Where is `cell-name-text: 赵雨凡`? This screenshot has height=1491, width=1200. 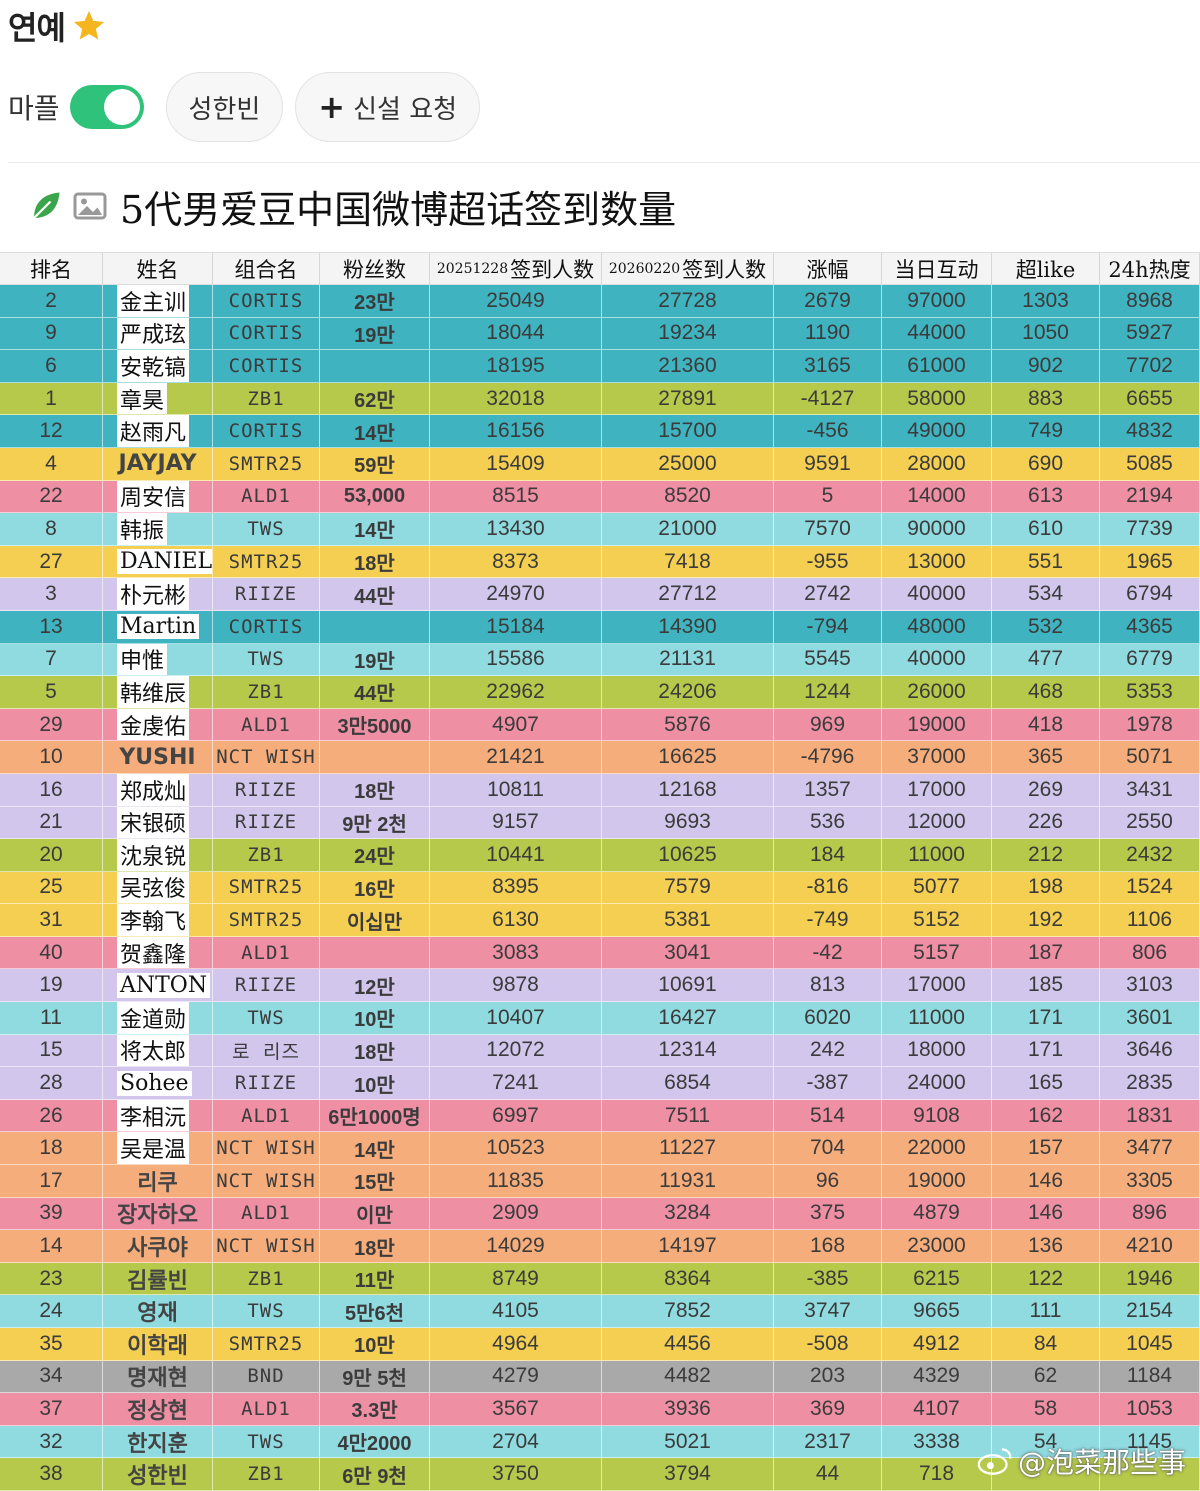
cell-name-text: 赵雨凡 is located at coordinates (153, 431).